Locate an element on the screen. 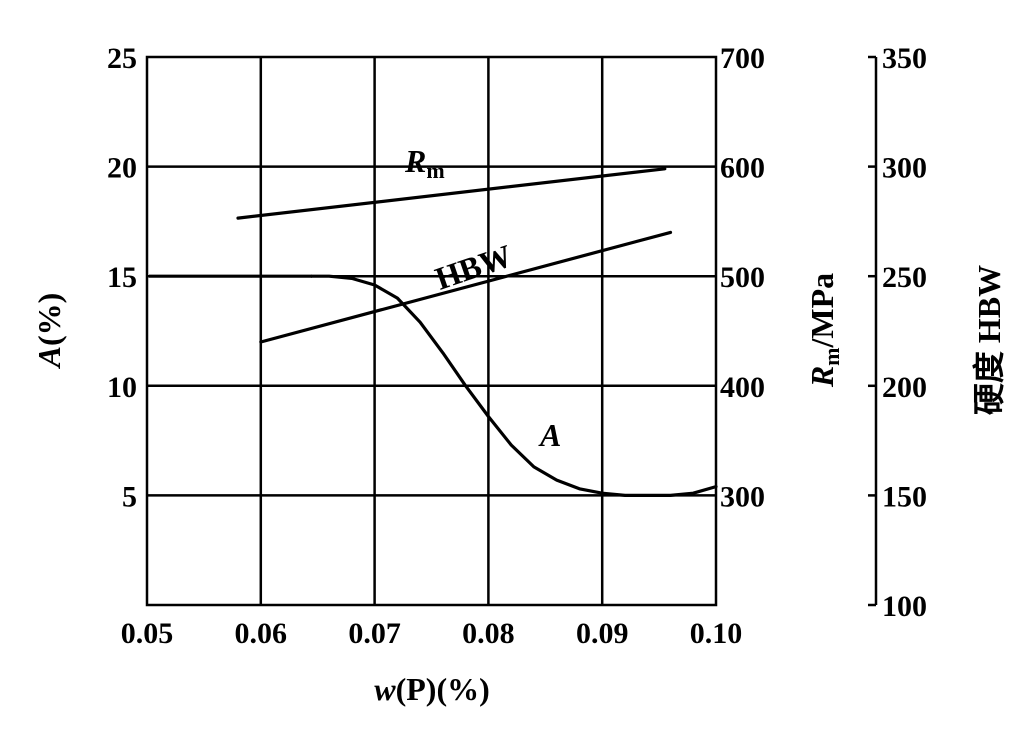  series-label-hbw: HBW is located at coordinates (474, 267).